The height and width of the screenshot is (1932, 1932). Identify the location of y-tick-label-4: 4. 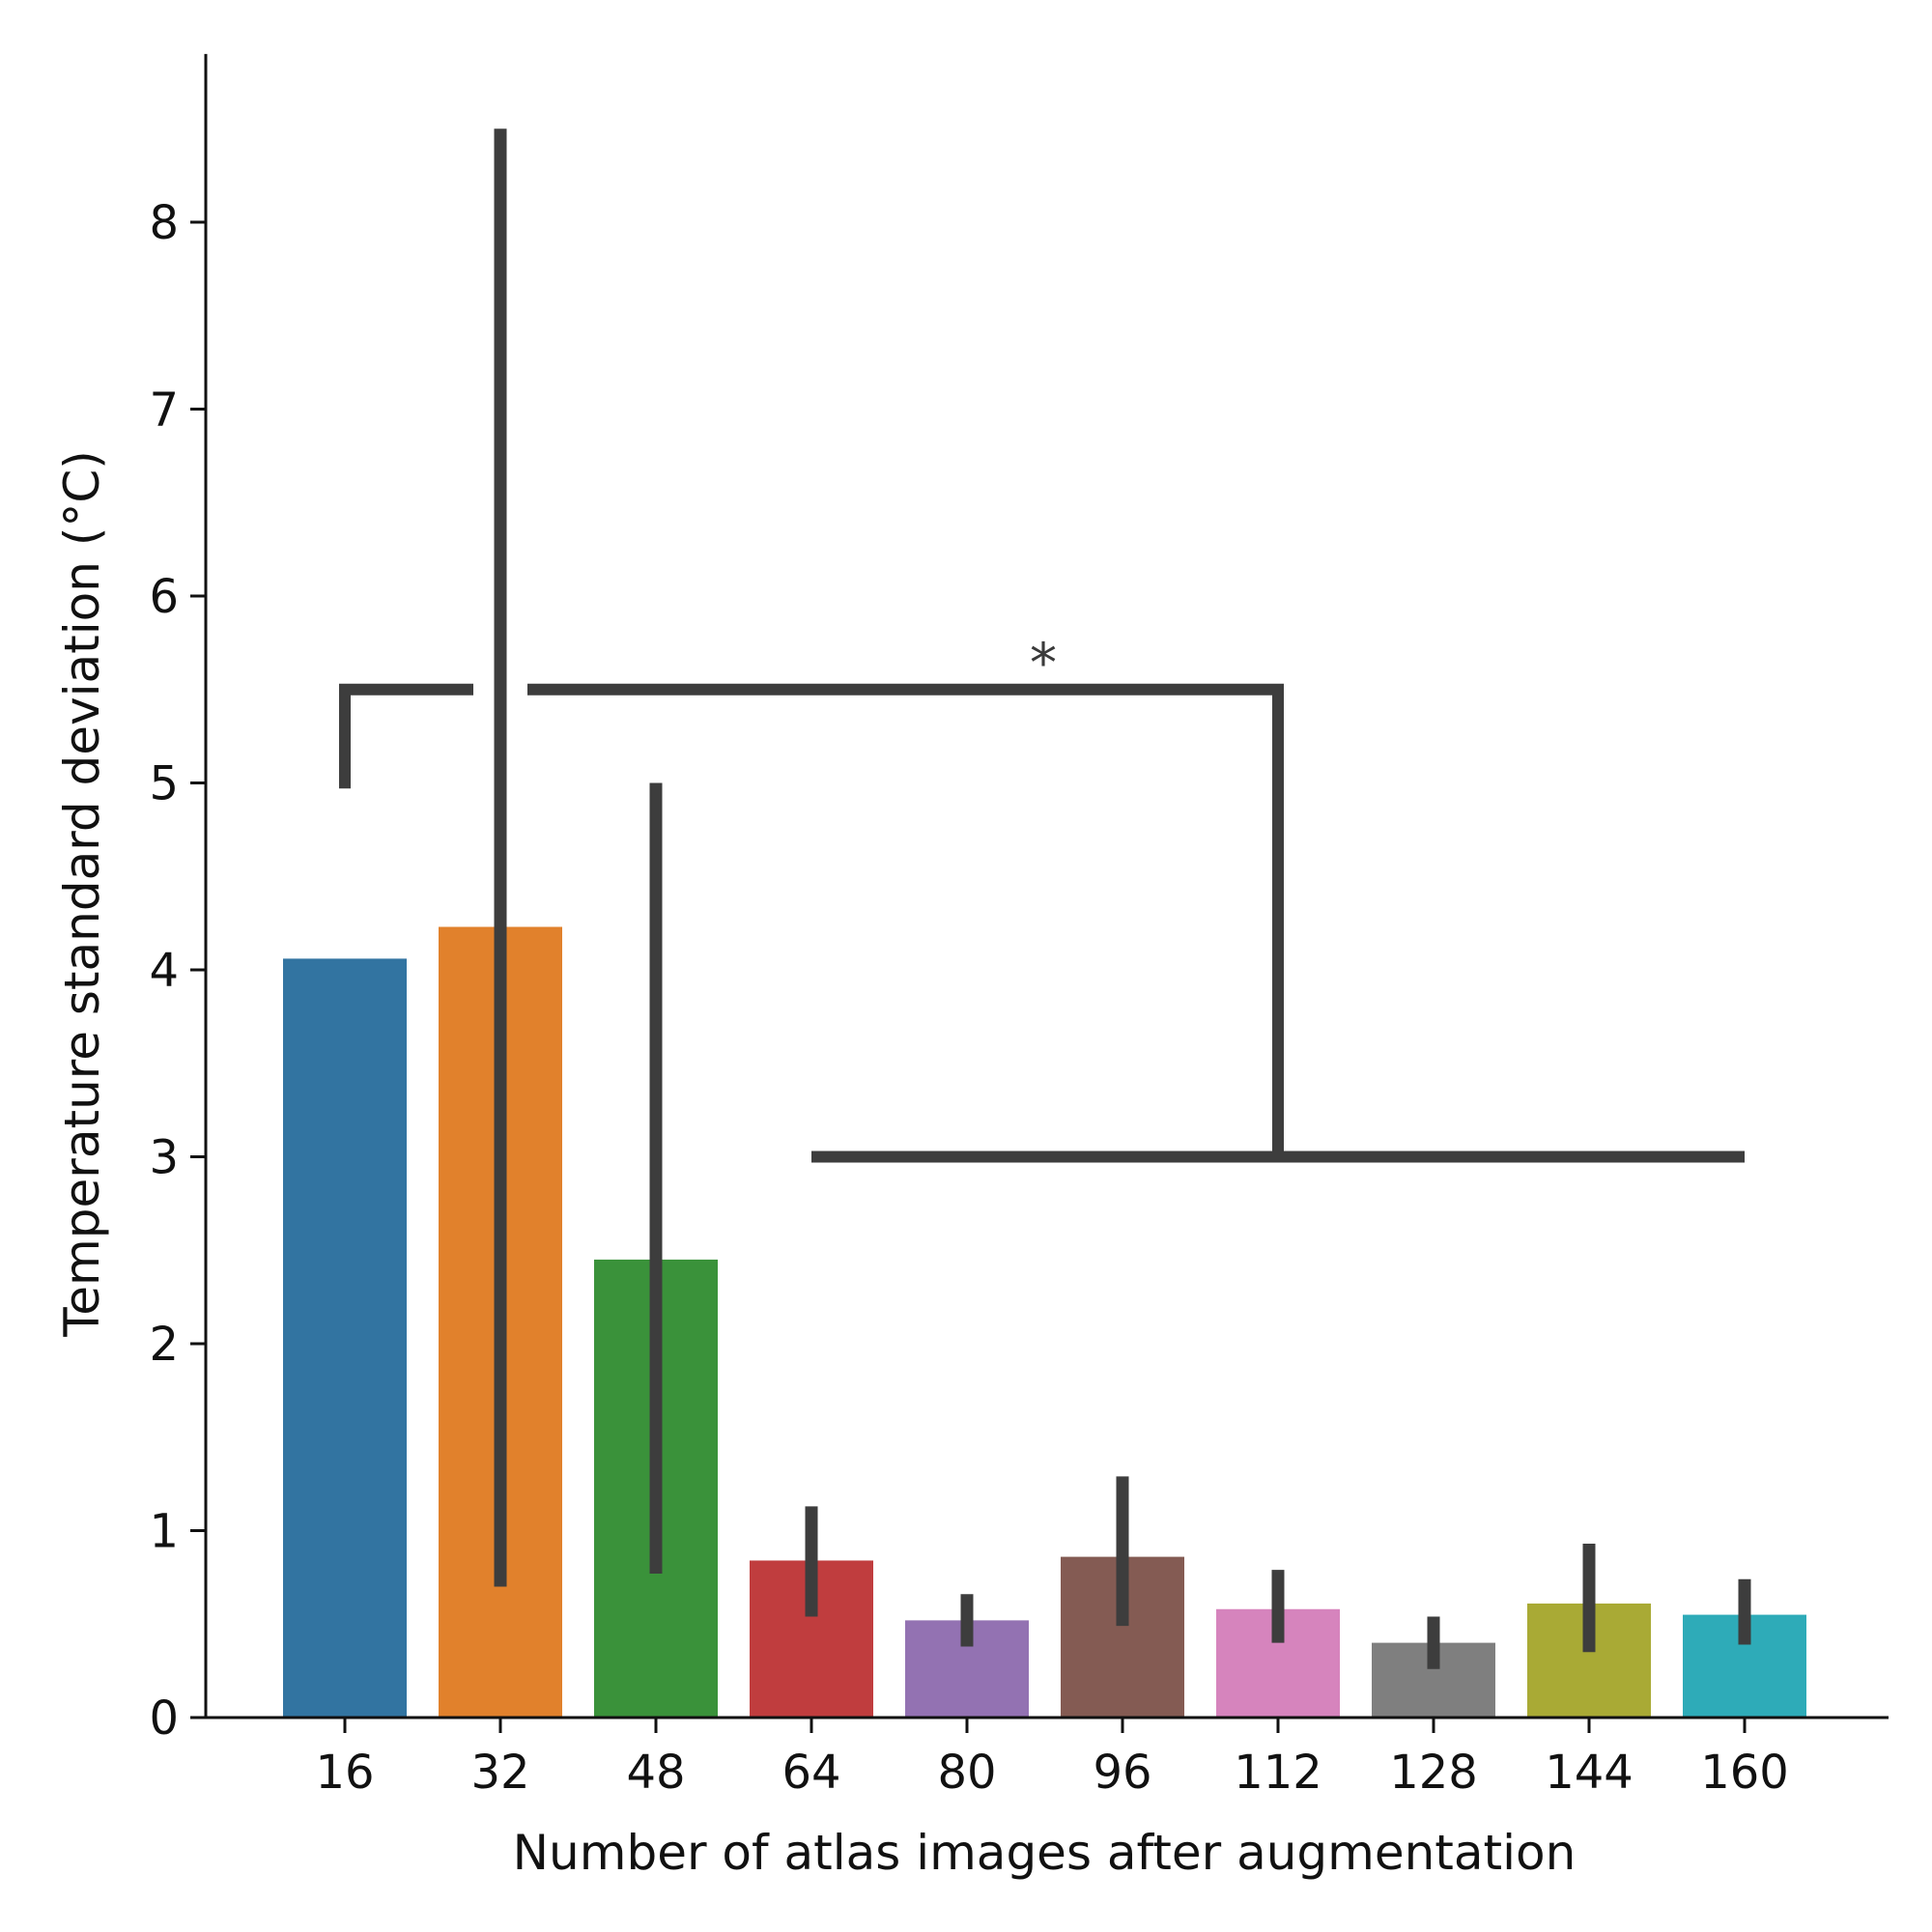
(164, 971).